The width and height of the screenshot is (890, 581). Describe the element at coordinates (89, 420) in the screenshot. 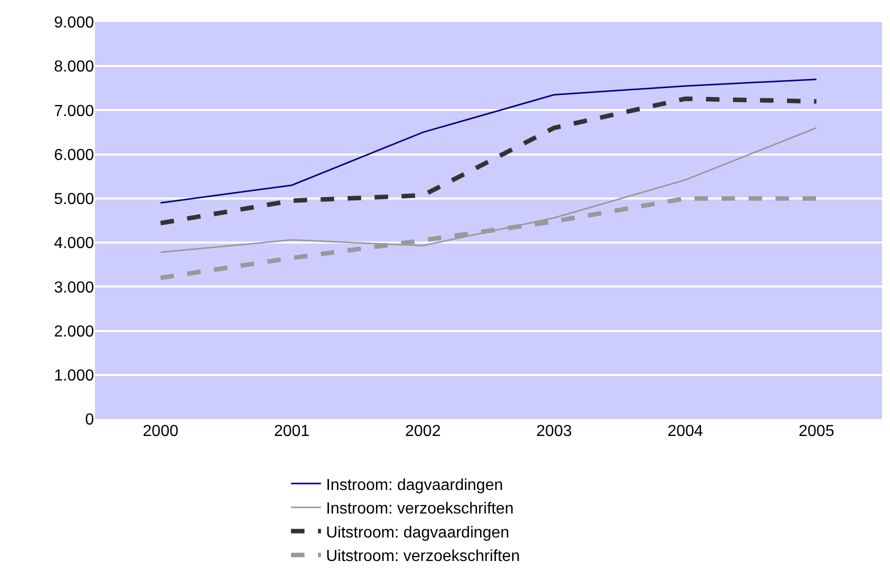

I see `y-tick-label: 0` at that location.